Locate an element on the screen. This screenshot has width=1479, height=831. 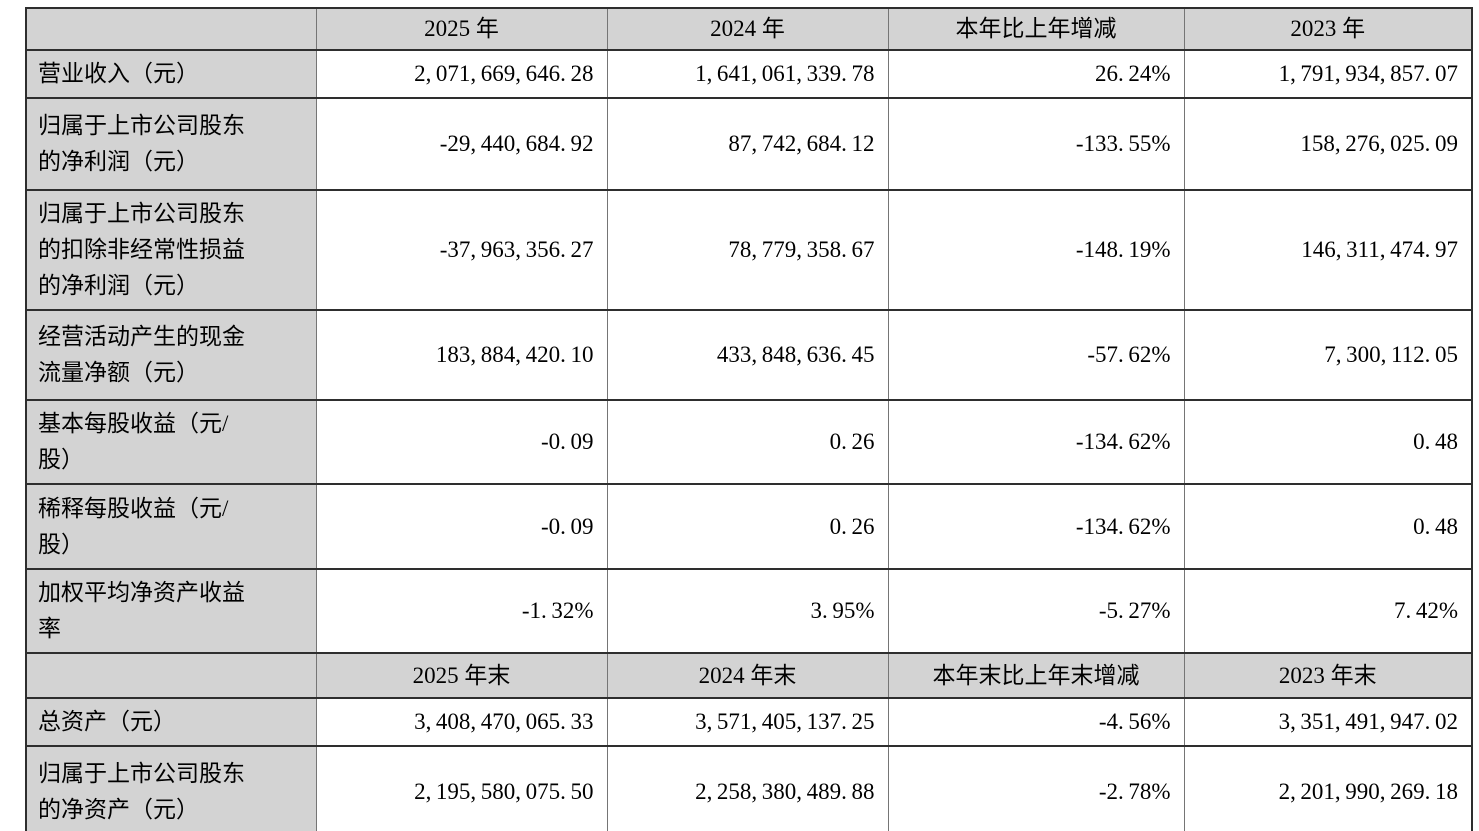
col-header-2025: 2025 年 is located at coordinates (461, 29).